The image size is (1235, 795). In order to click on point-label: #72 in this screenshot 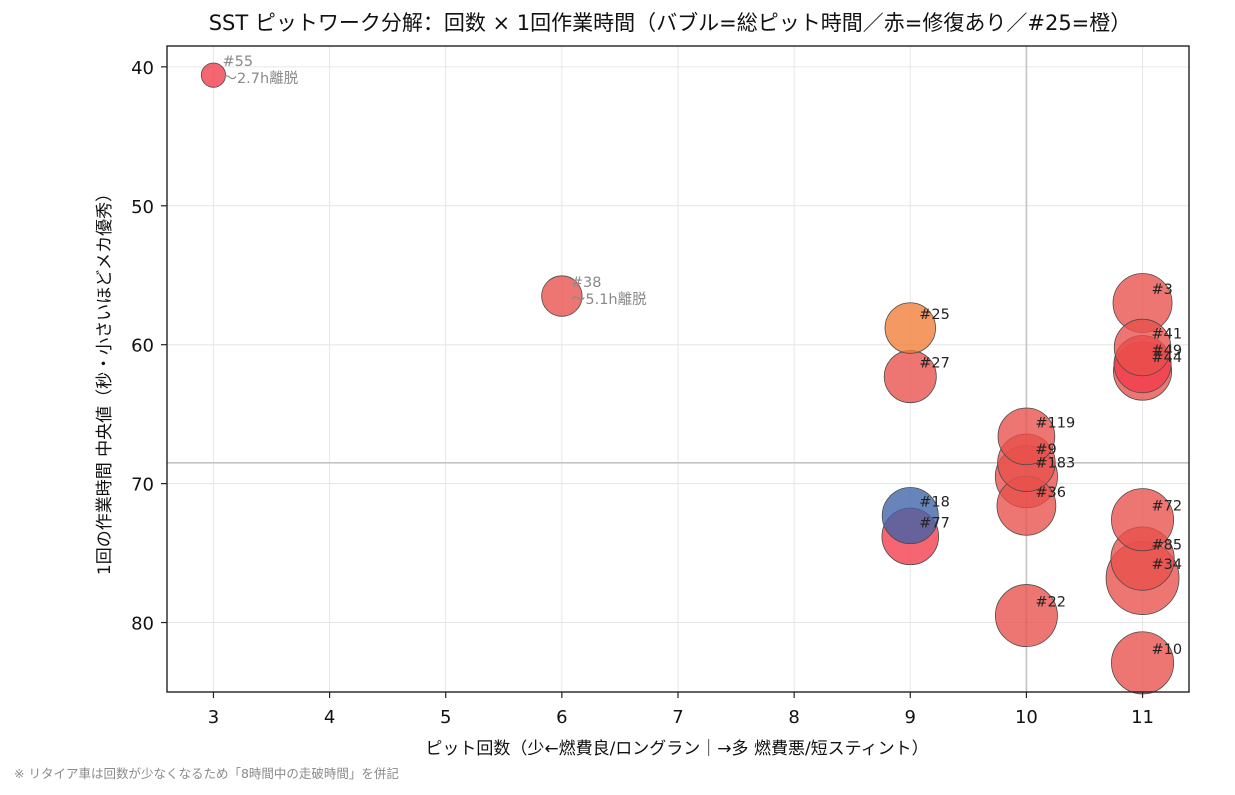, I will do `click(1167, 507)`.